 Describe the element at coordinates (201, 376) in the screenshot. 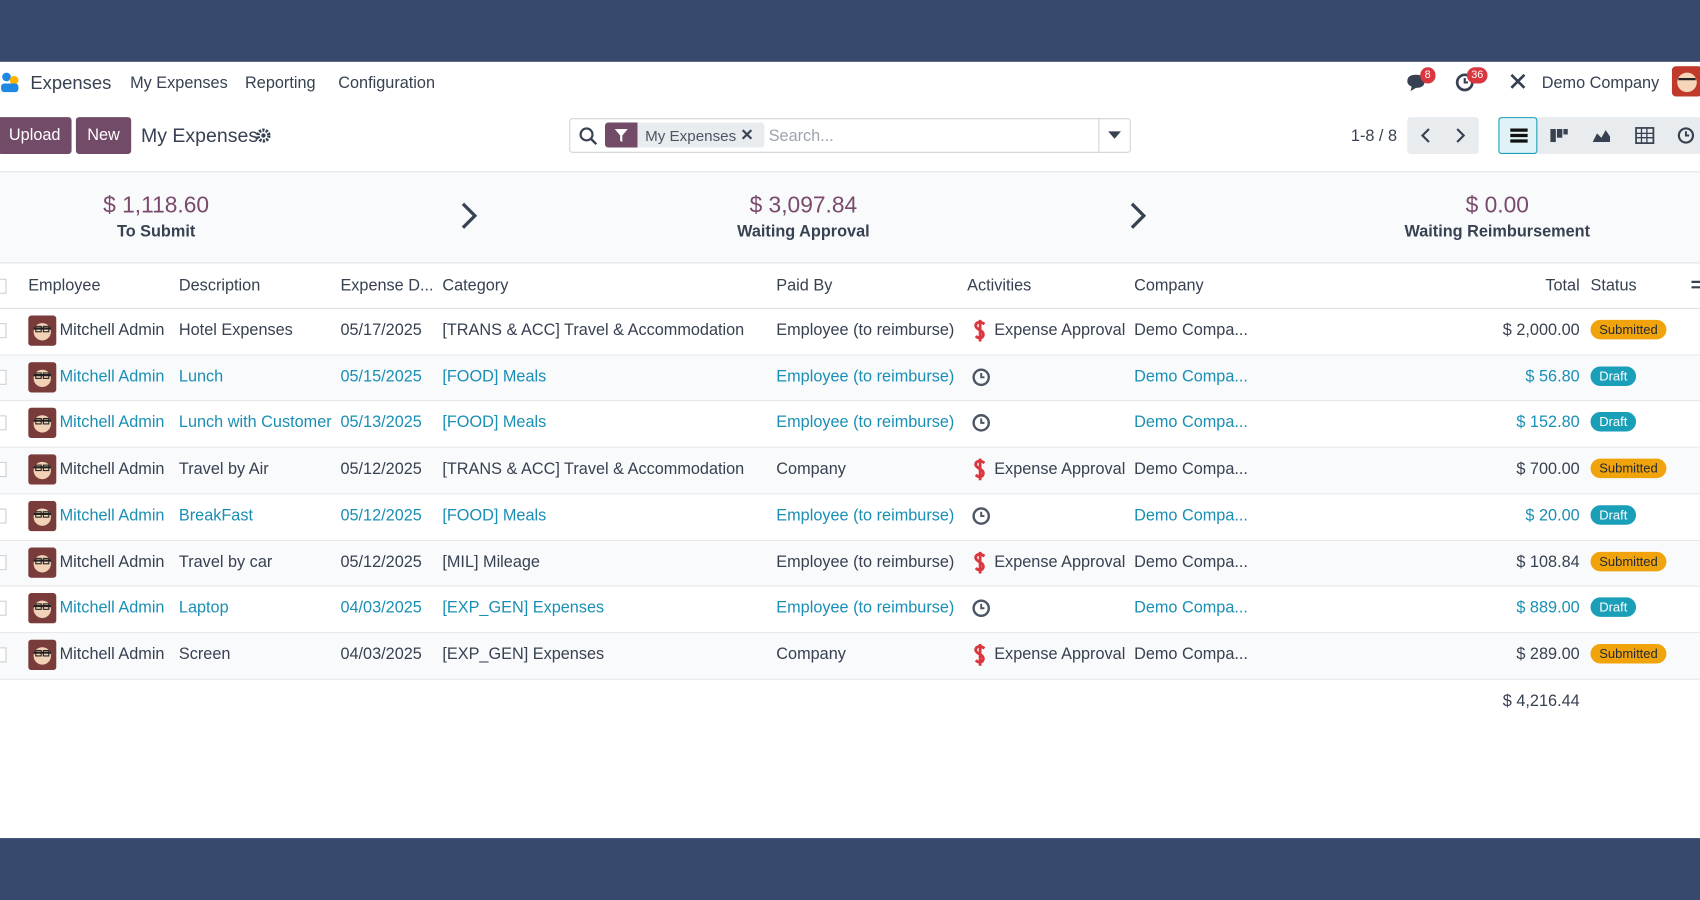

I see `cell-description: Lunch` at that location.